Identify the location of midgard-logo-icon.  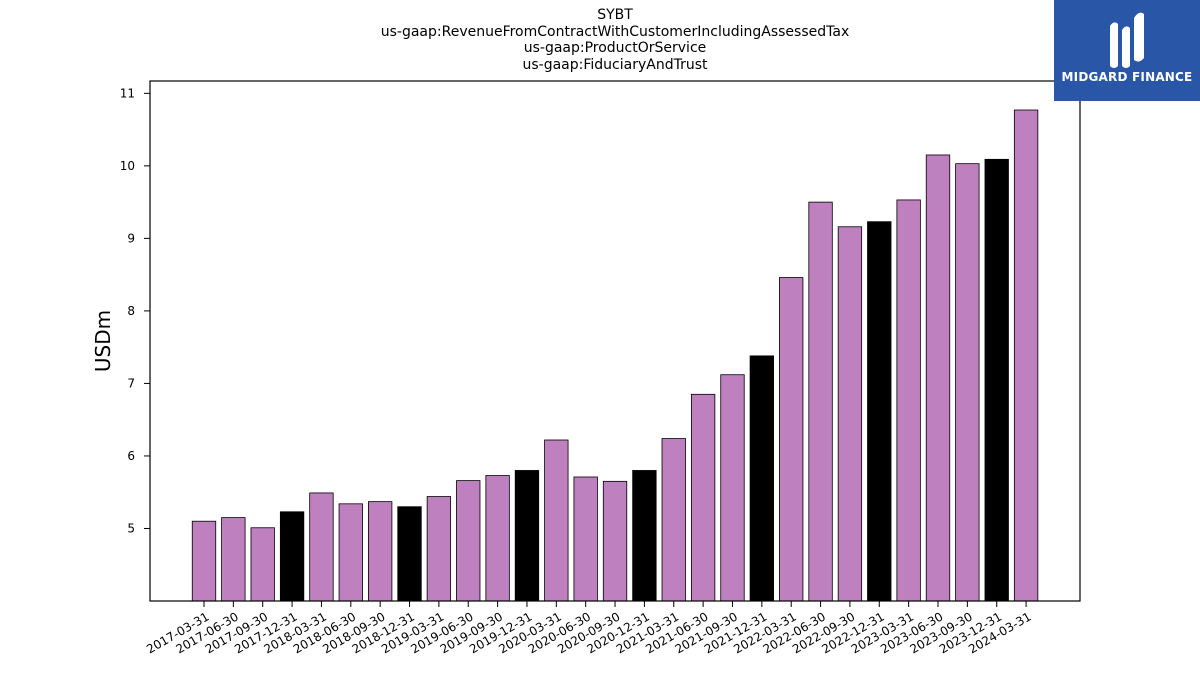
(1127, 40).